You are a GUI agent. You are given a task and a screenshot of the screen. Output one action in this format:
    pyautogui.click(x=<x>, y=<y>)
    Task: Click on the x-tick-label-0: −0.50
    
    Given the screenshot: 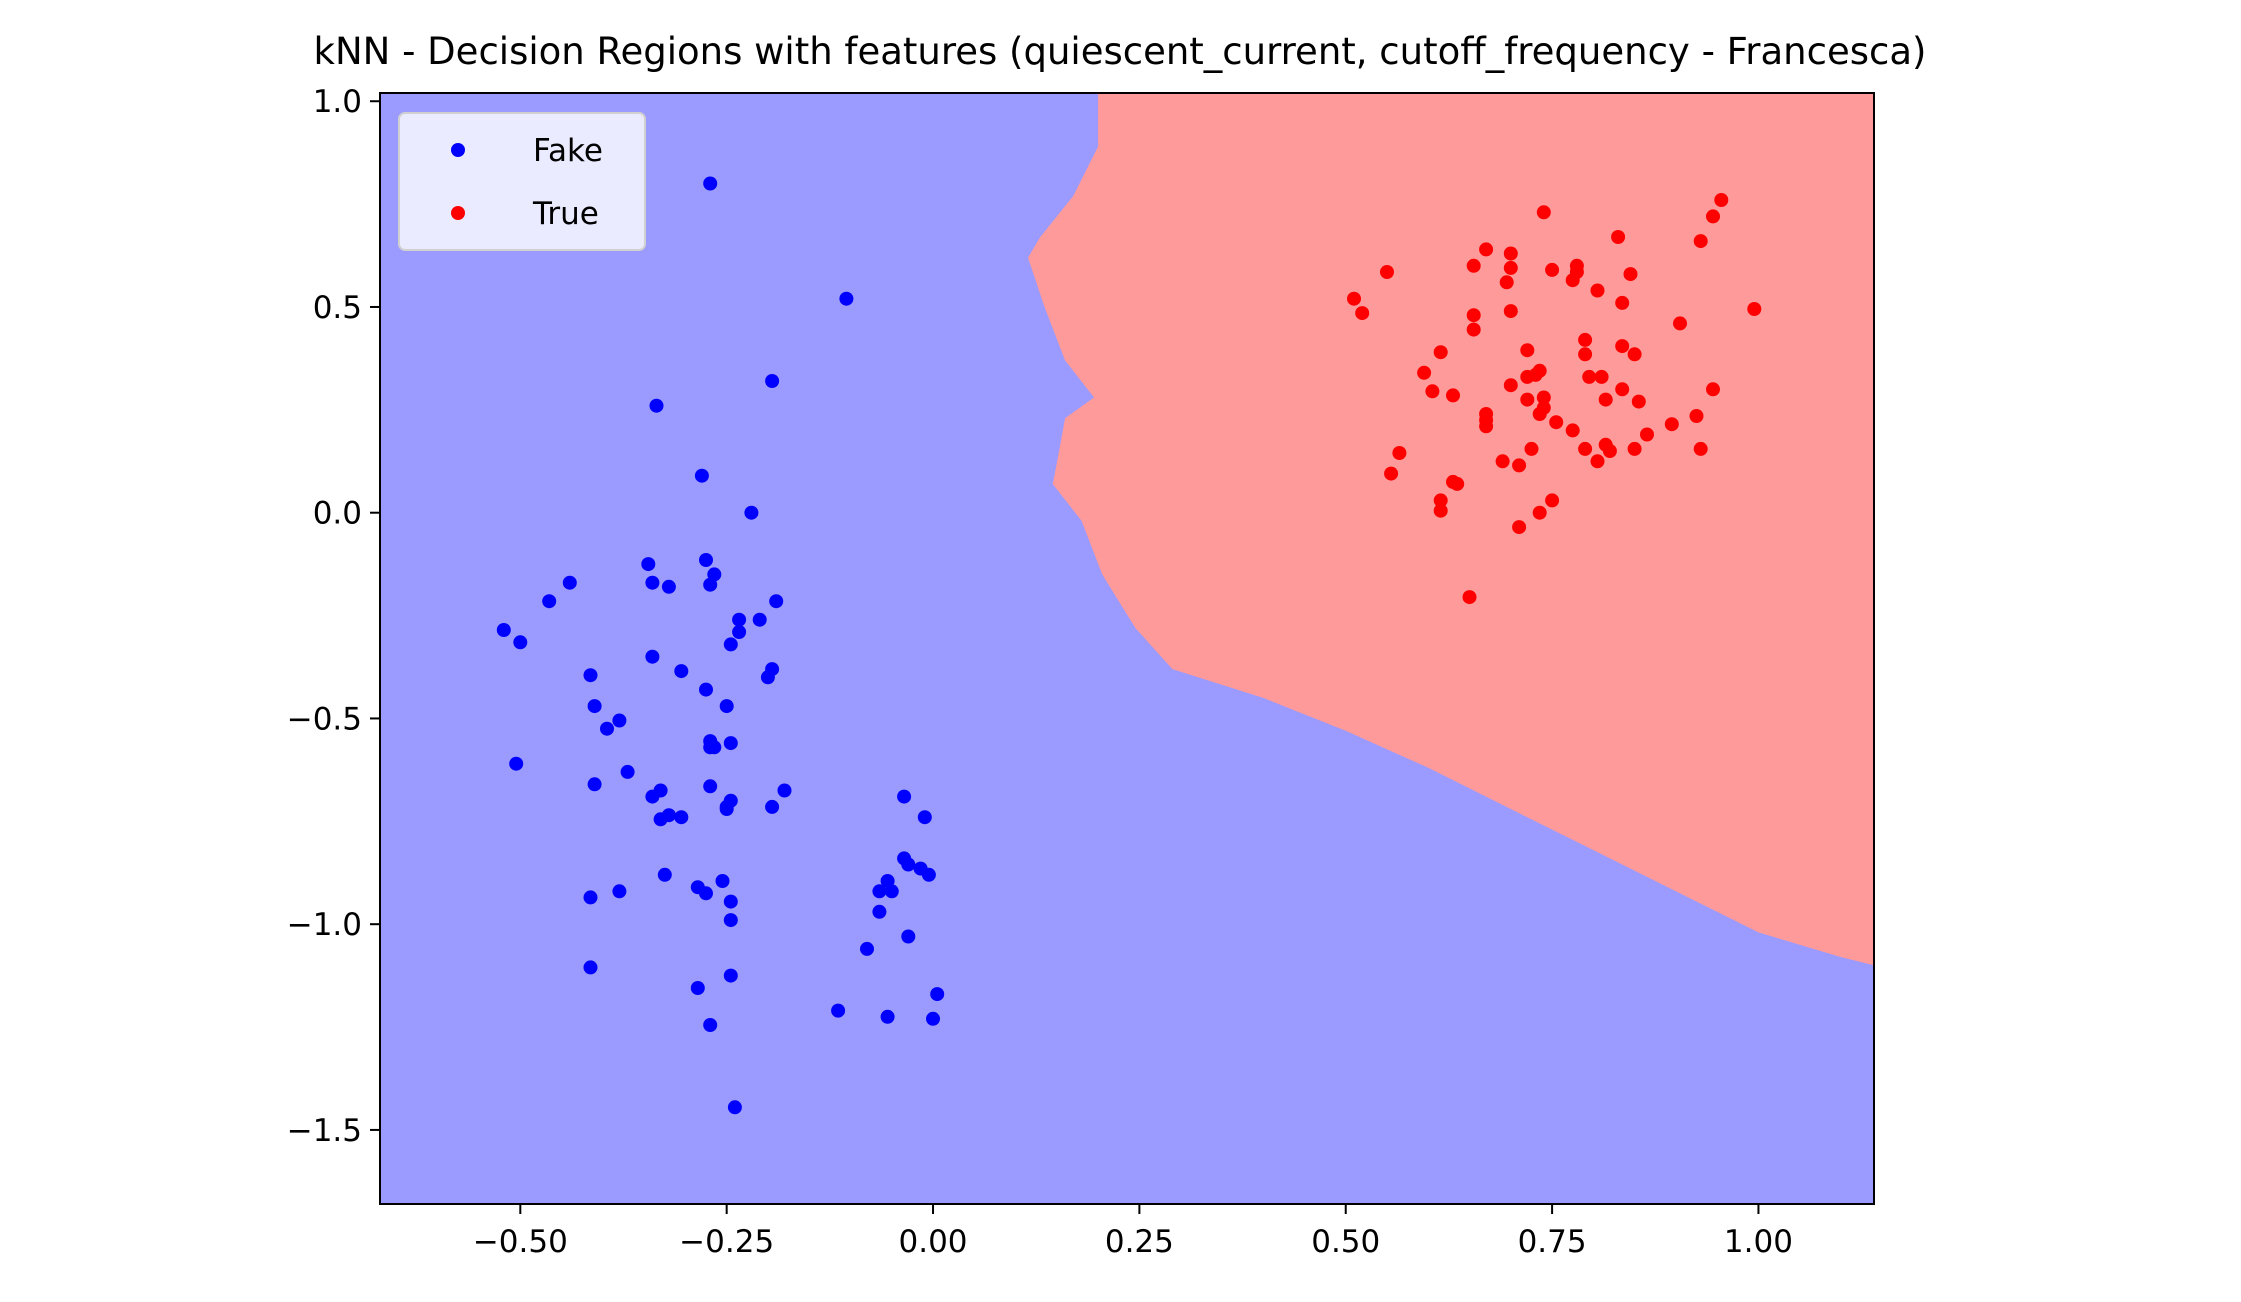 What is the action you would take?
    pyautogui.click(x=520, y=1242)
    